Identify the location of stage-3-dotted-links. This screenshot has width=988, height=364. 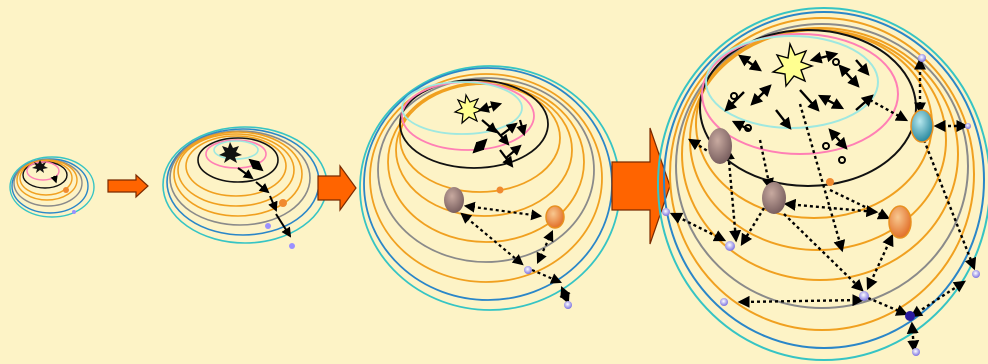
(515, 253).